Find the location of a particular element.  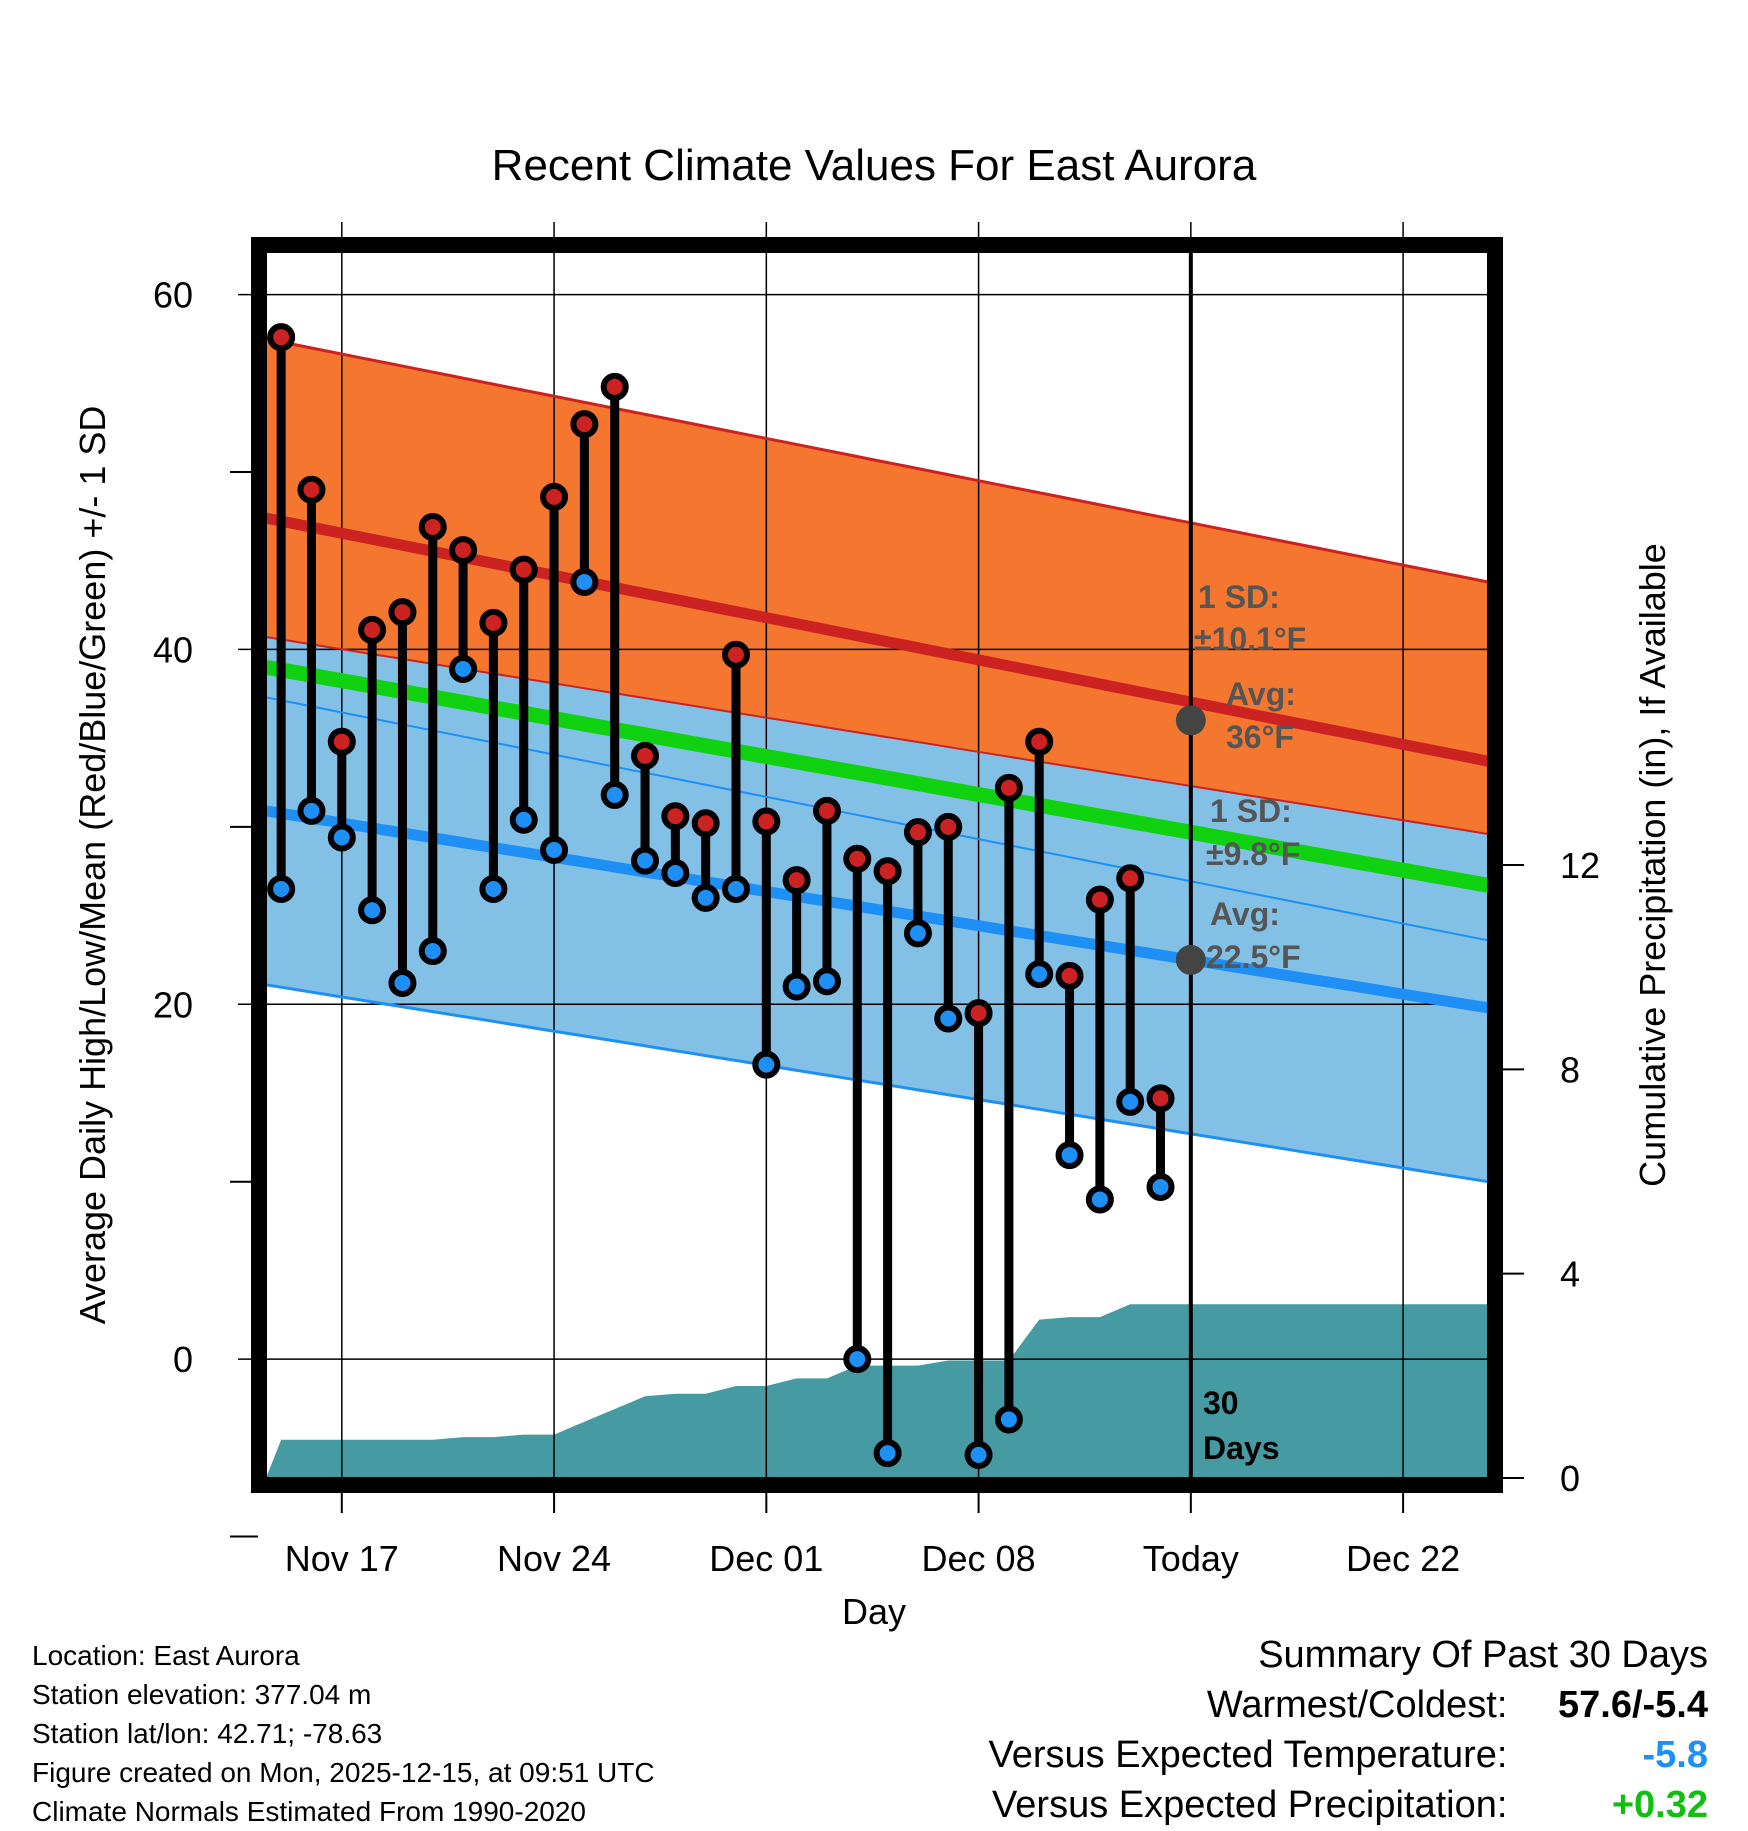

high-plus-sd-line is located at coordinates (877, 460).